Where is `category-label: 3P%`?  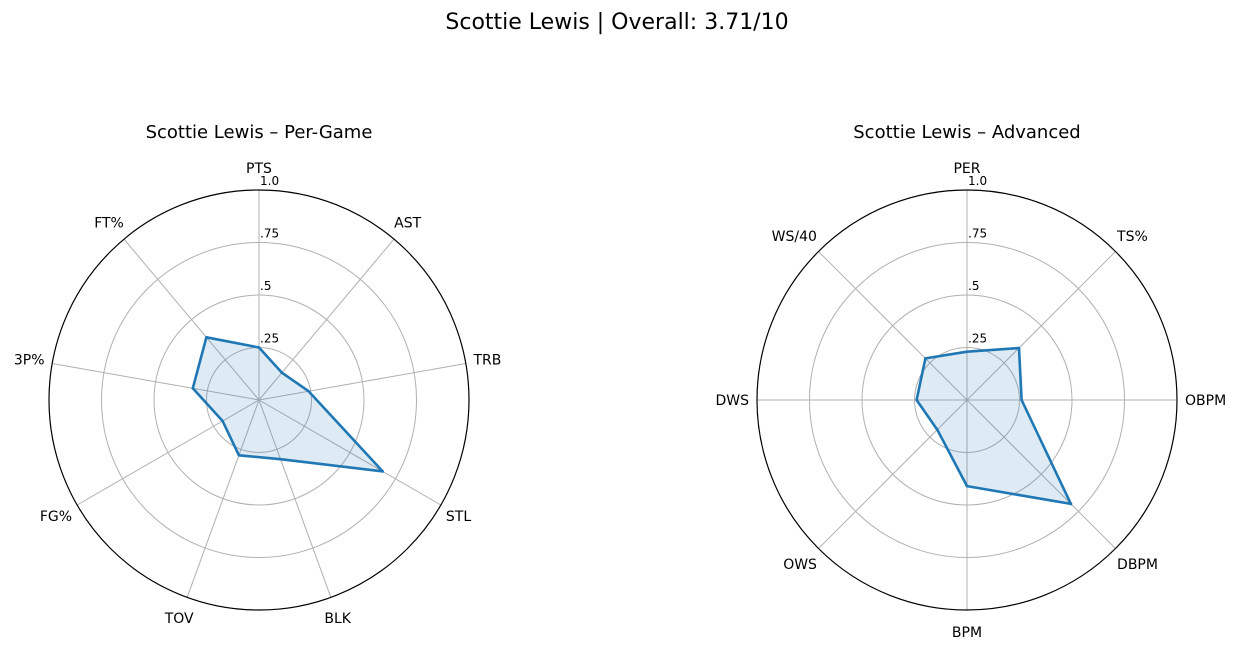 category-label: 3P% is located at coordinates (29, 361).